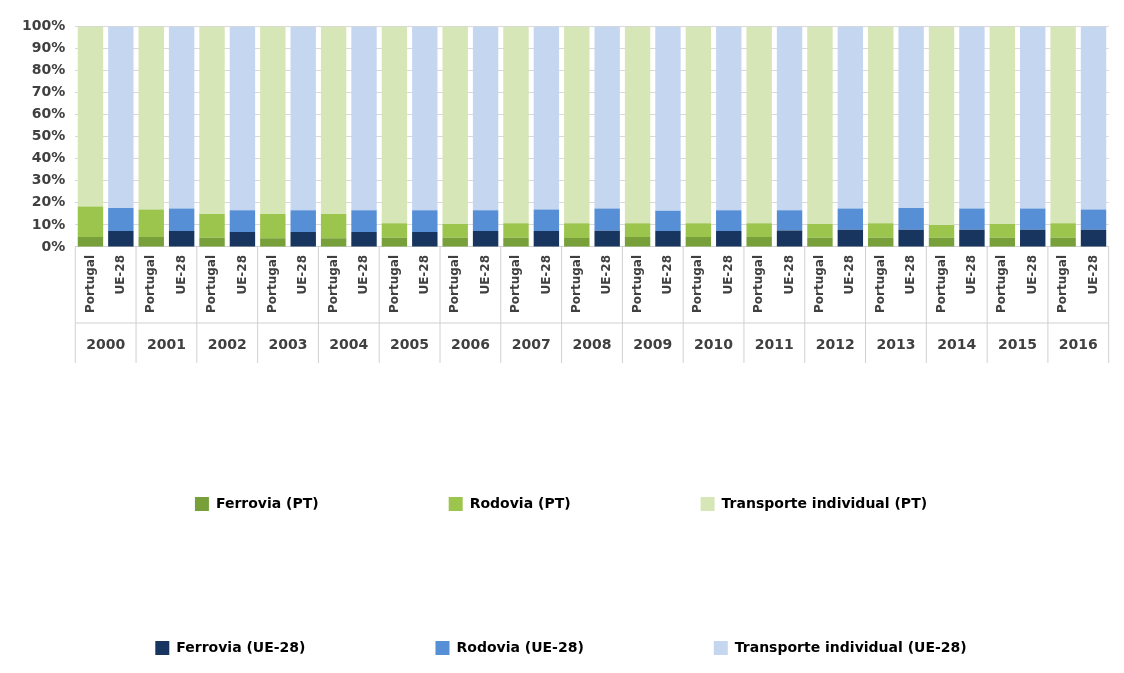 Image resolution: width=1124 pixels, height=673 pixels. What do you see at coordinates (241, 646) in the screenshot?
I see `legend-label: Ferrovia (UE-28)` at bounding box center [241, 646].